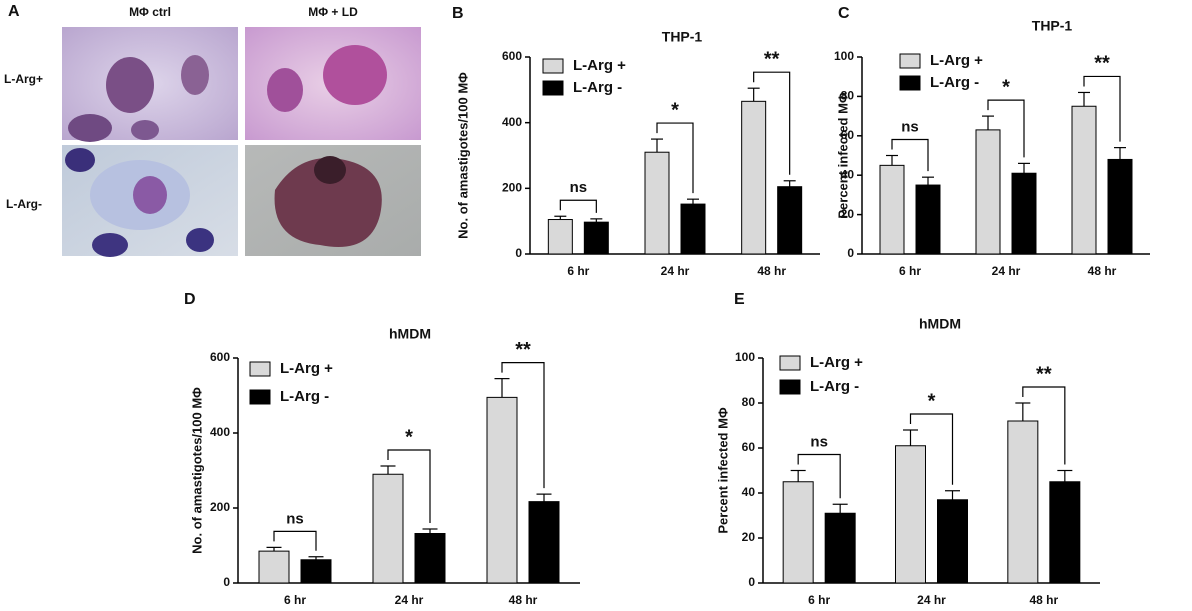 Image resolution: width=1192 pixels, height=611 pixels. What do you see at coordinates (212, 130) in the screenshot?
I see `panel-a: A MΦ ctrl MΦ + LD L-Arg+ L-Arg-` at bounding box center [212, 130].